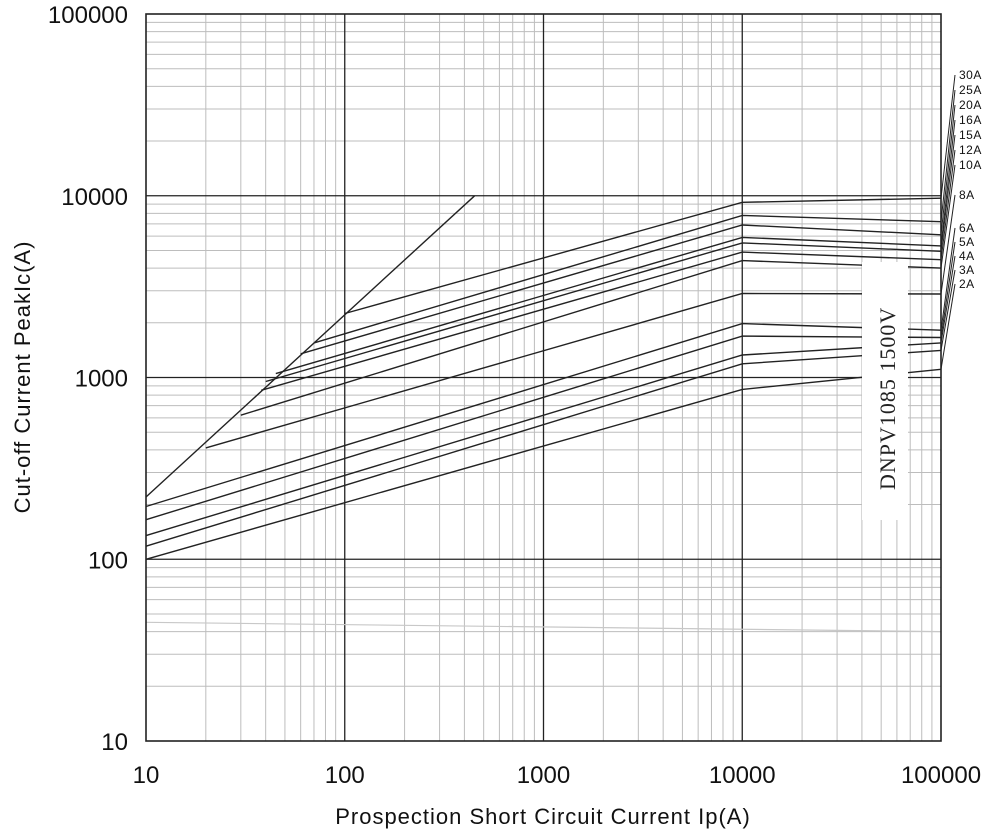  Describe the element at coordinates (101, 379) in the screenshot. I see `y-tick-label: 1000` at that location.